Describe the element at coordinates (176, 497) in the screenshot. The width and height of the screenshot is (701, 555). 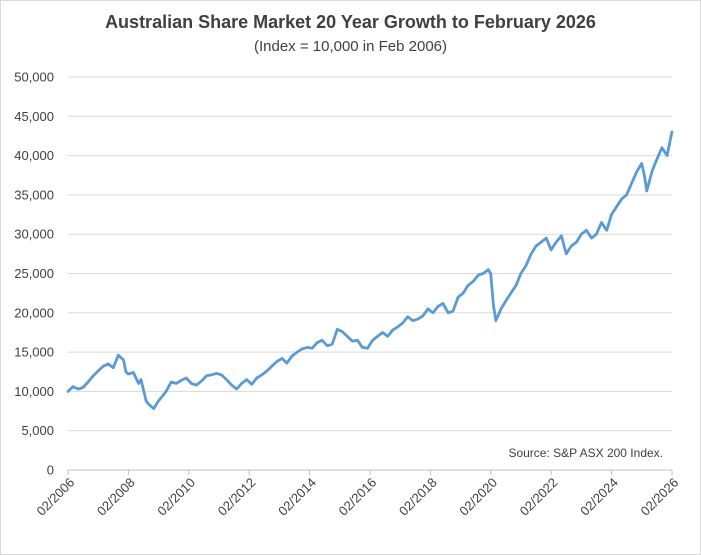
I see `x-tick-label: 02/2010` at that location.